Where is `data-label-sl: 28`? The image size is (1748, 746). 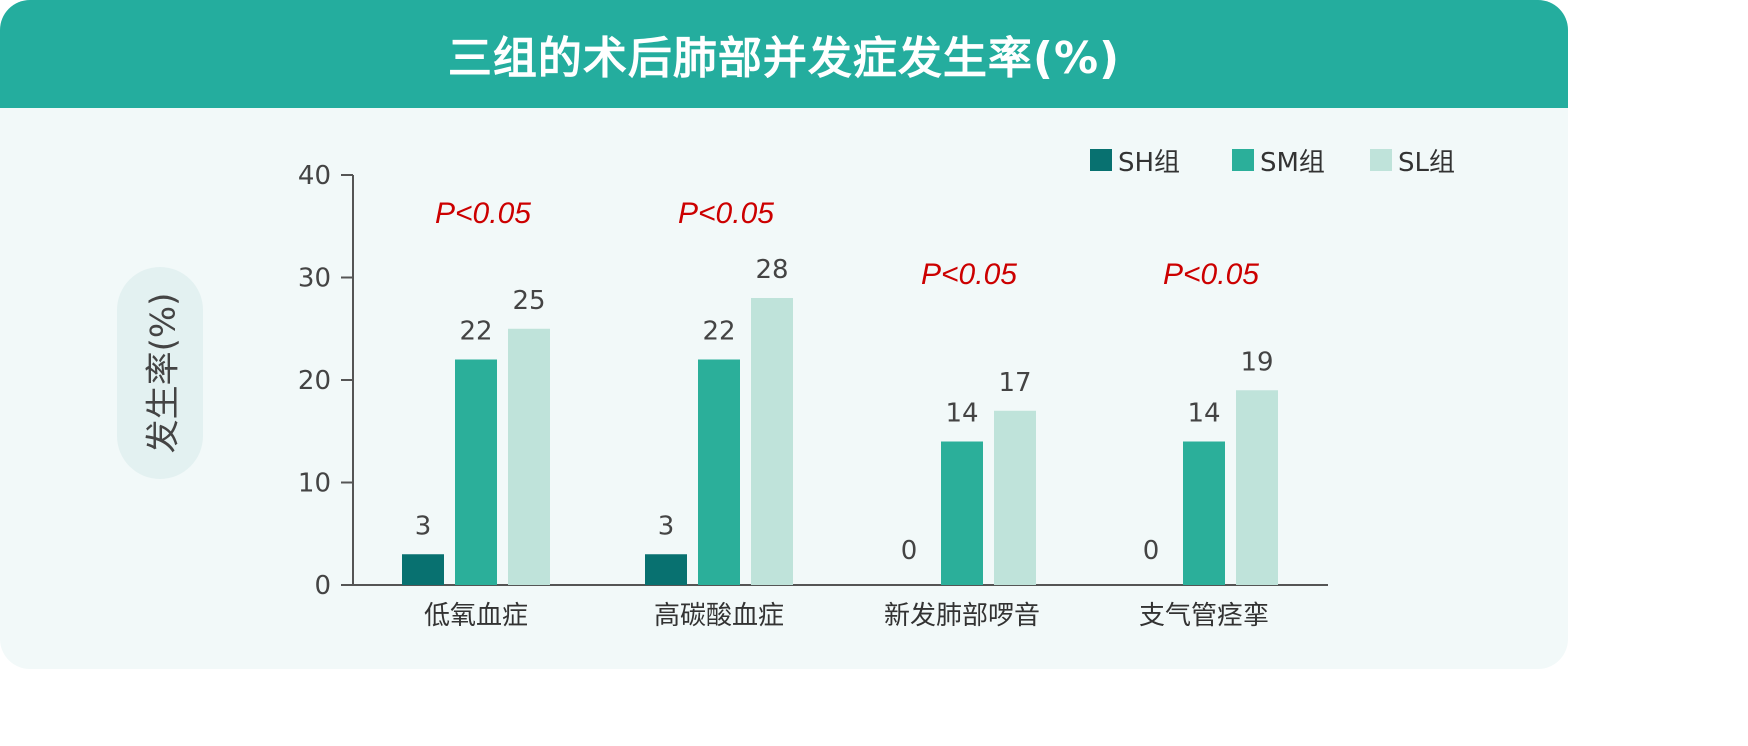
data-label-sl: 28 is located at coordinates (771, 270).